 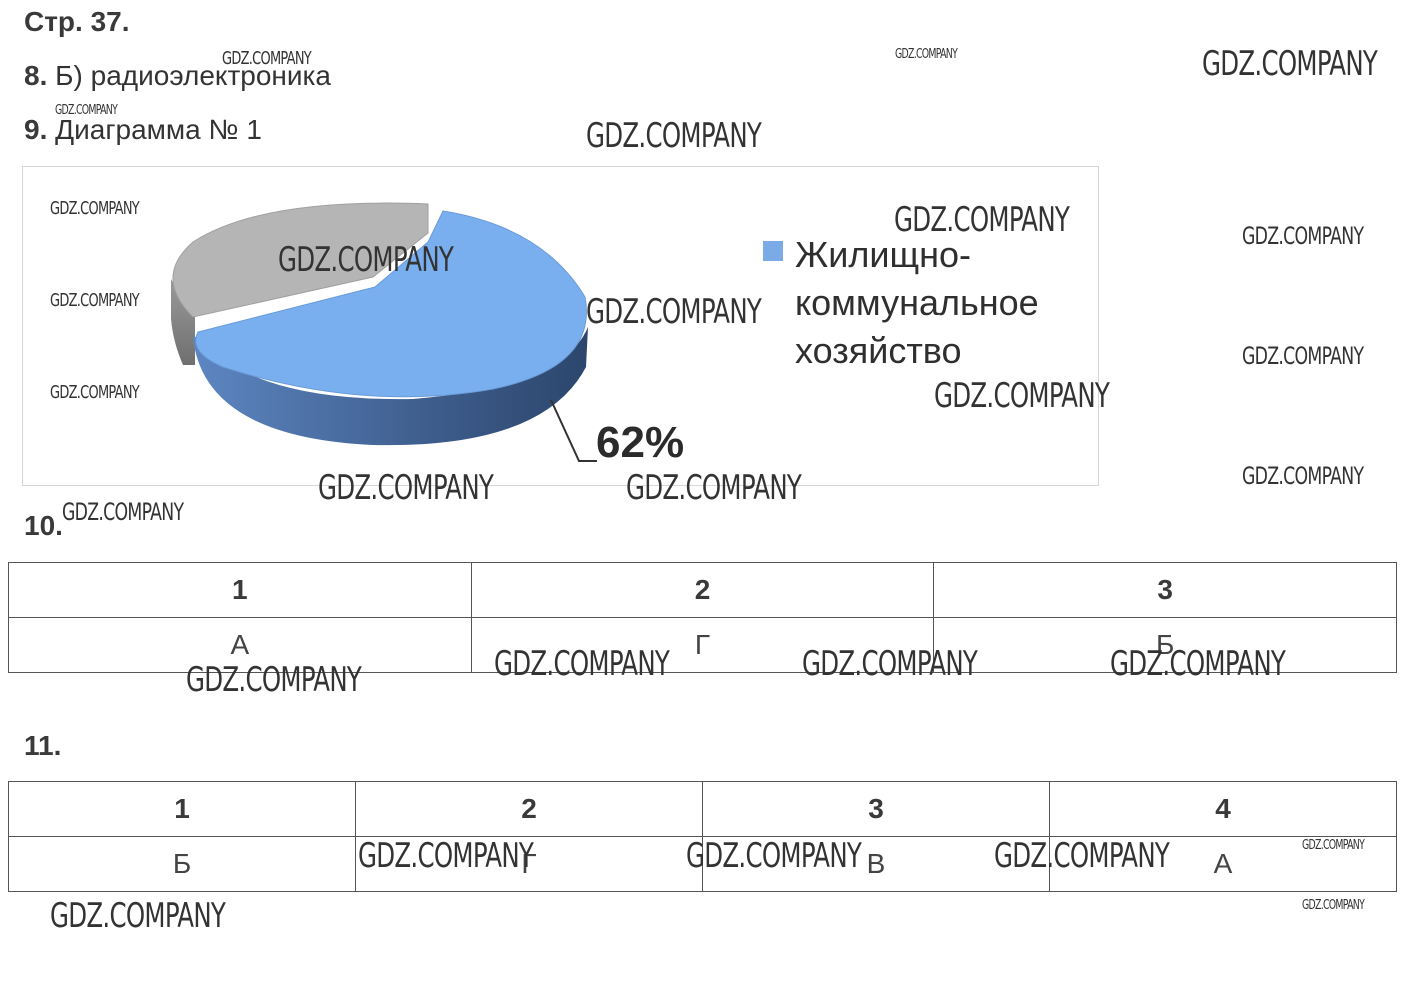 What do you see at coordinates (876, 864) in the screenshot?
I see `table-cell: В` at bounding box center [876, 864].